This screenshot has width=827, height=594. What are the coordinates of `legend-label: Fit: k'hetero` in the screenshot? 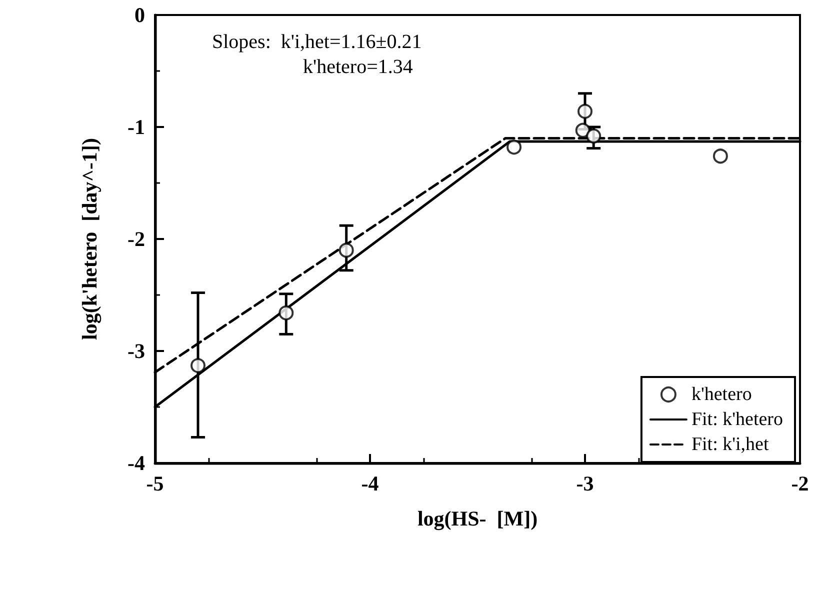 It's located at (737, 419).